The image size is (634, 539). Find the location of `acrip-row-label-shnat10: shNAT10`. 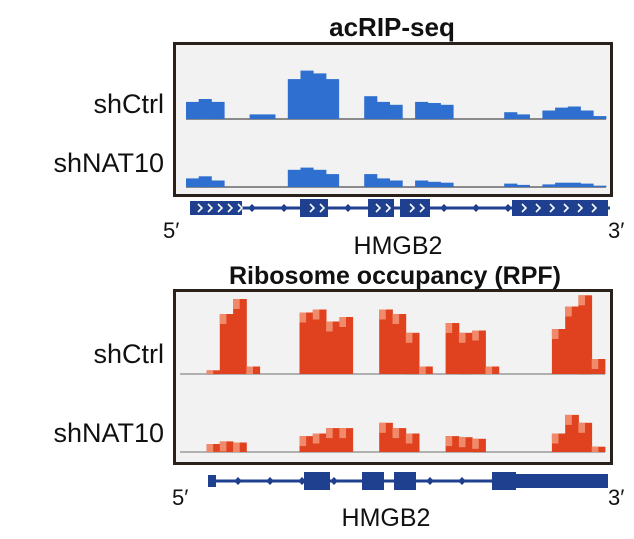

acrip-row-label-shnat10: shNAT10 is located at coordinates (108, 163).